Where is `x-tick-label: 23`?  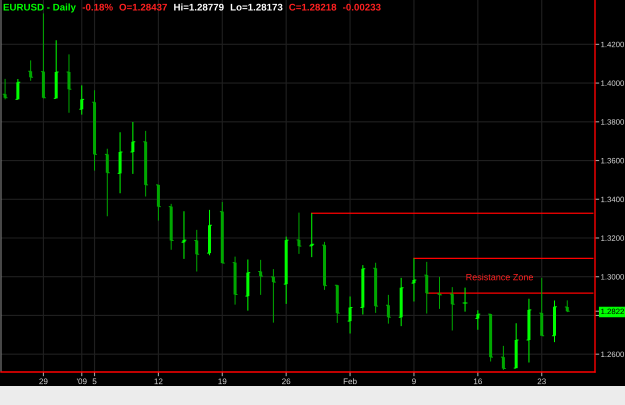
x-tick-label: 23 is located at coordinates (542, 381).